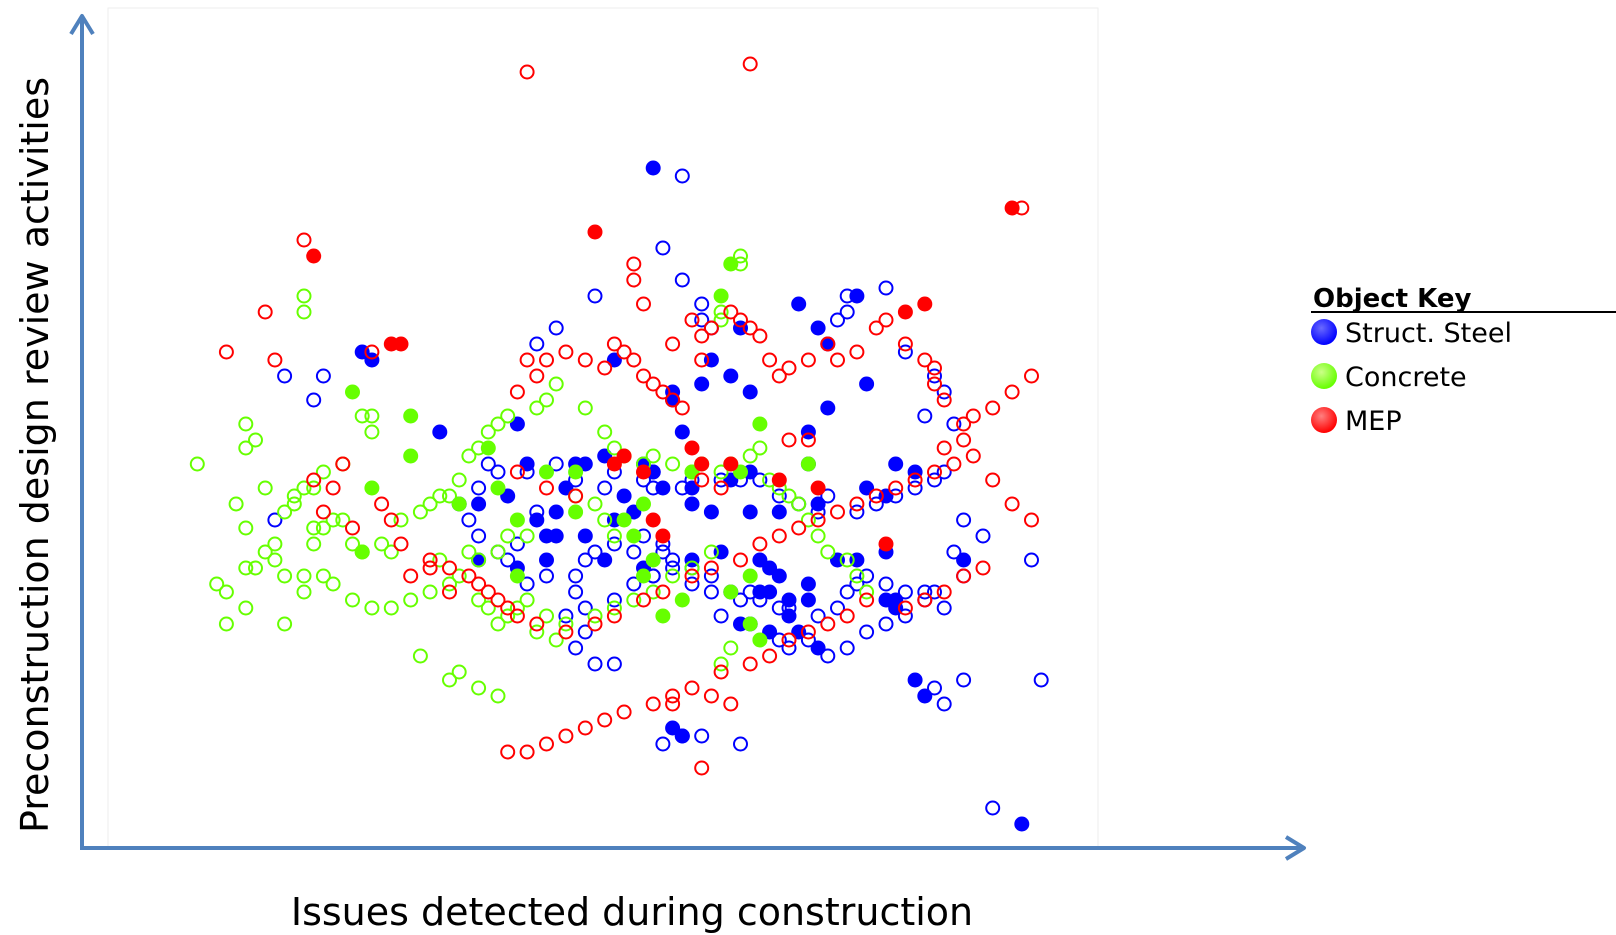 The width and height of the screenshot is (1616, 935). What do you see at coordinates (1463, 360) in the screenshot?
I see `legend: Object Key Struct. Steel Concrete MEP` at bounding box center [1463, 360].